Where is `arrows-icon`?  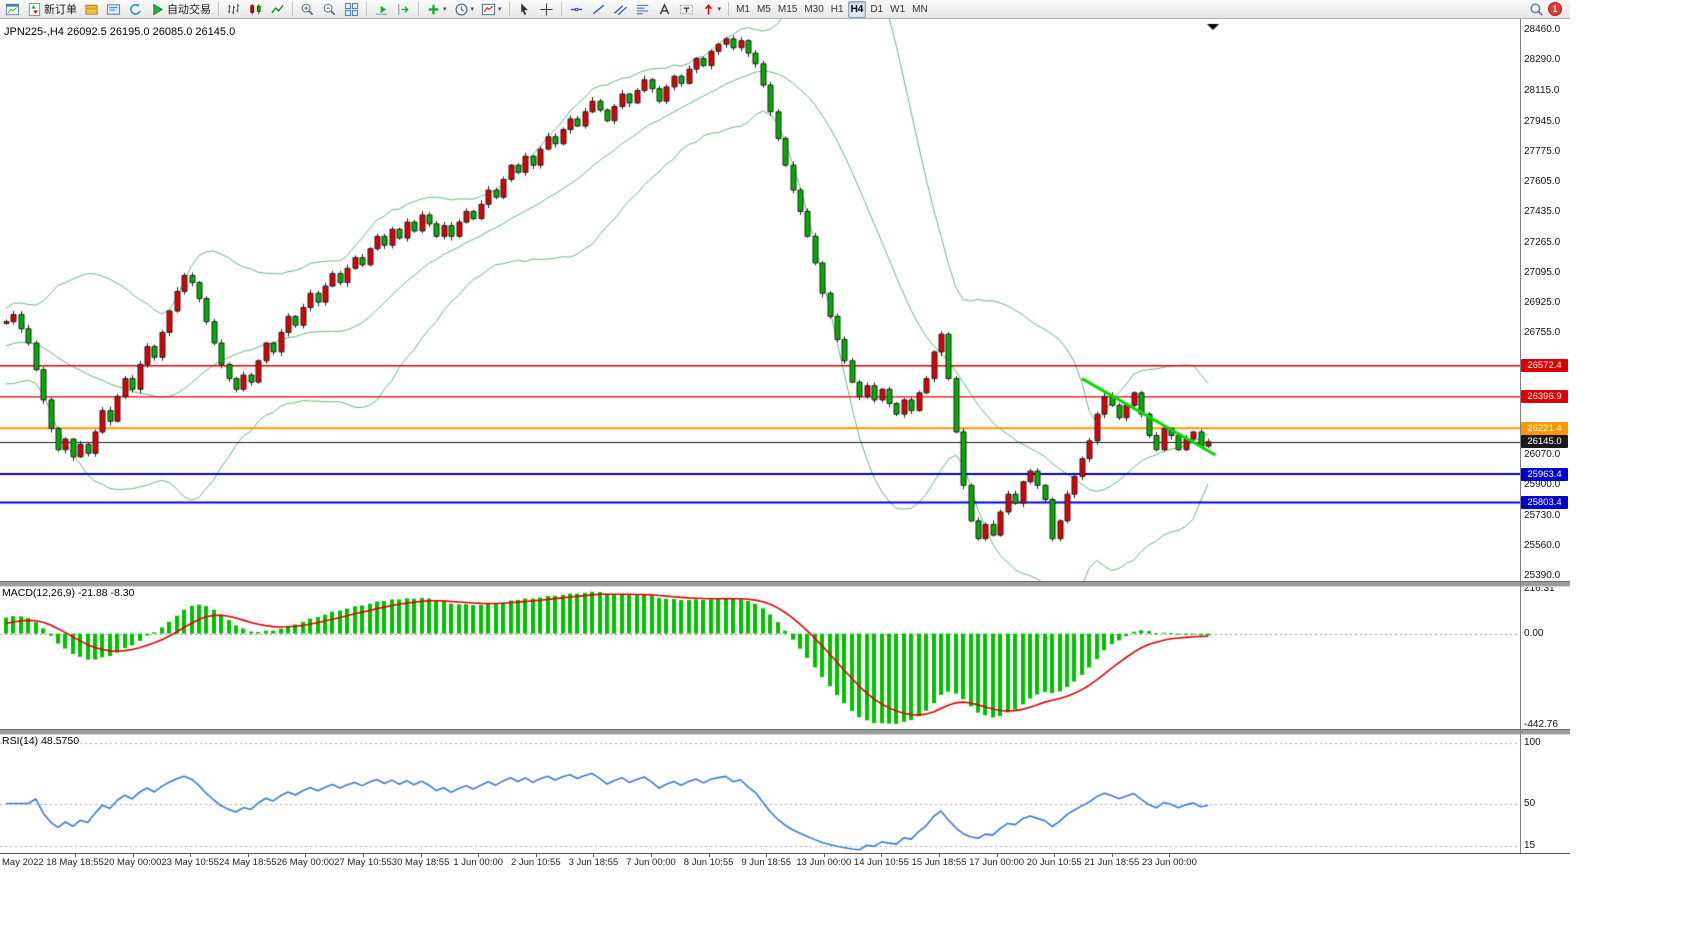 arrows-icon is located at coordinates (708, 9).